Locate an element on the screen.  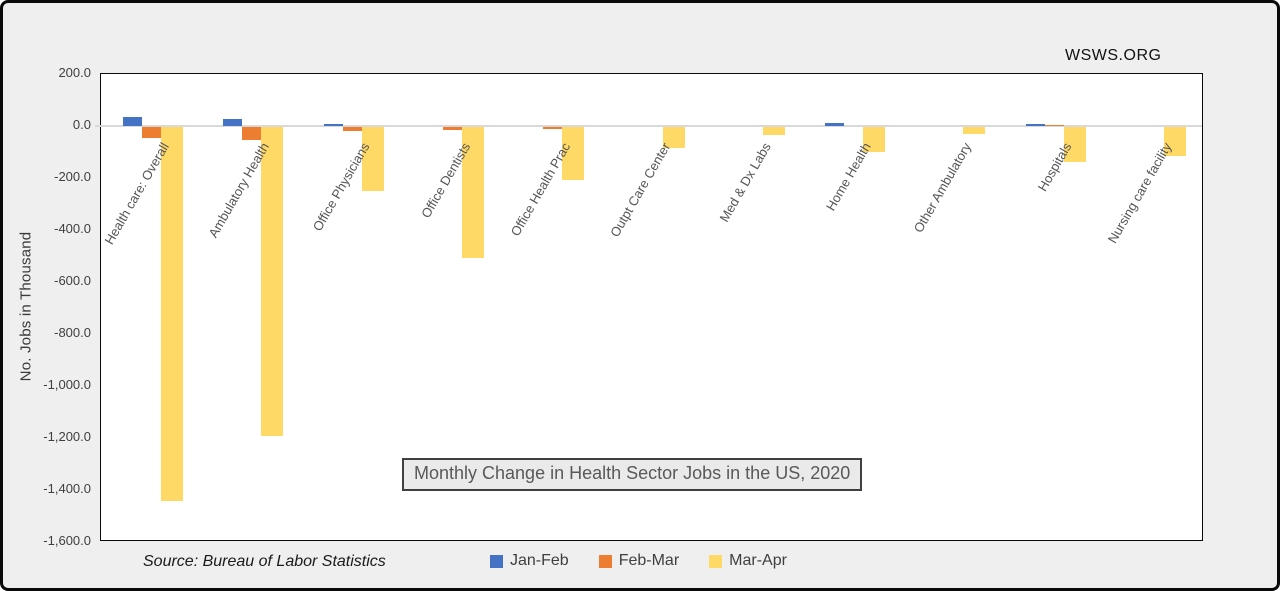
category-label: Outpt Care Center is located at coordinates (640, 190).